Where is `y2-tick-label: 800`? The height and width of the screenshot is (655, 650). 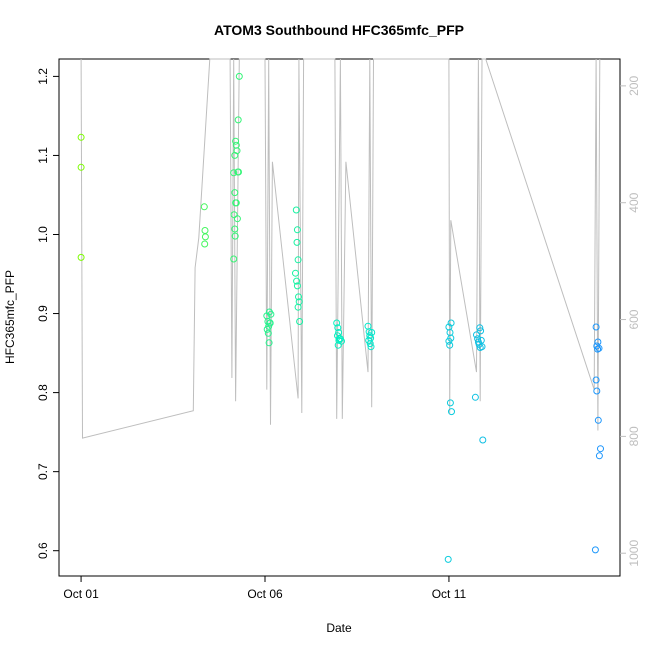
y2-tick-label: 800 is located at coordinates (634, 436).